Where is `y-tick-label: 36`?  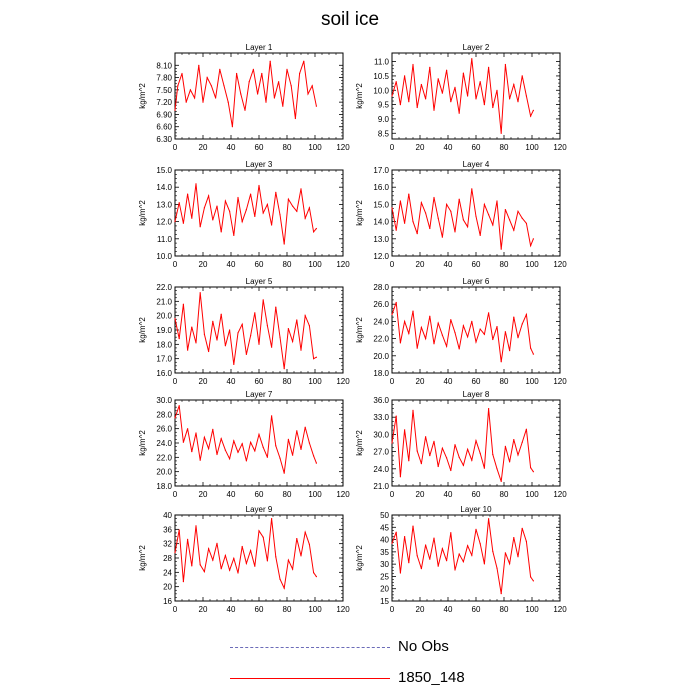 y-tick-label: 36 is located at coordinates (167, 529).